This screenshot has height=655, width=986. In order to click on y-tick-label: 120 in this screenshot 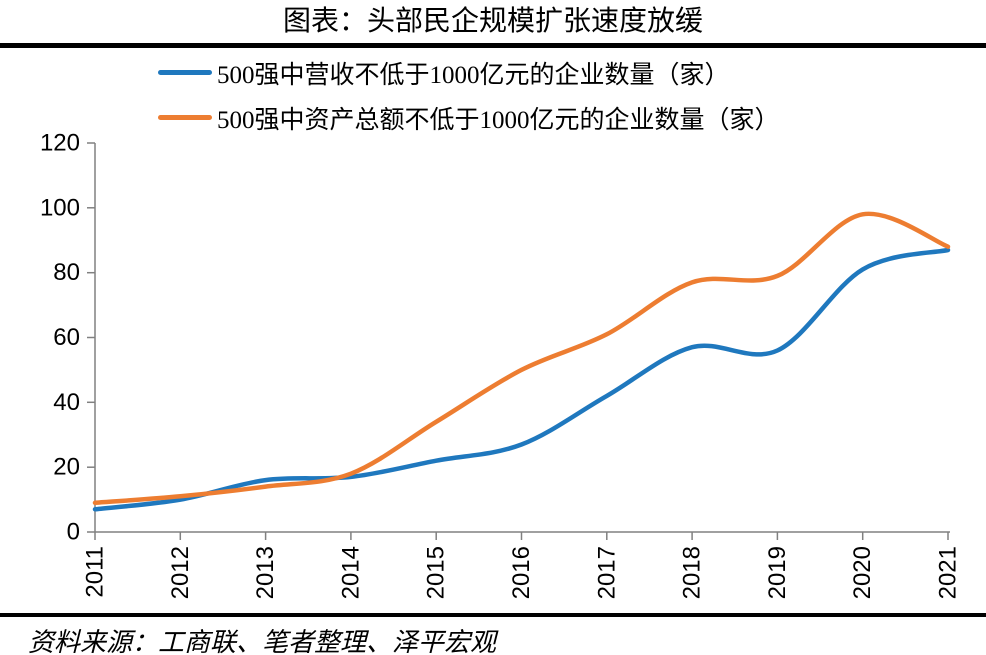, I will do `click(60, 143)`.